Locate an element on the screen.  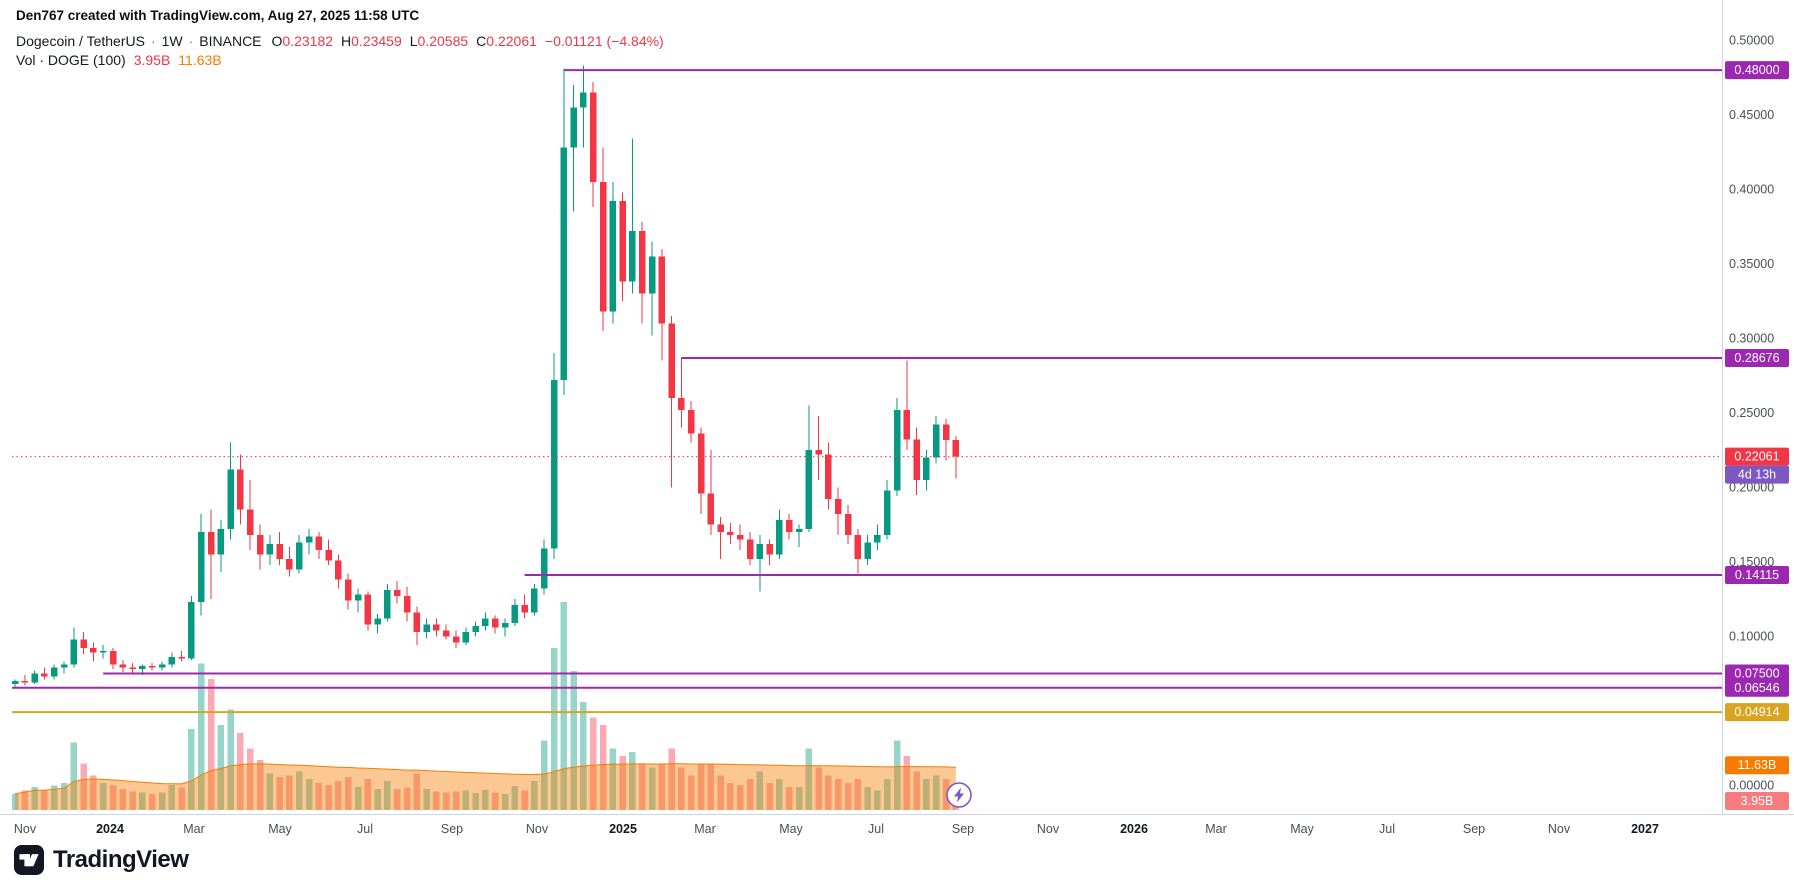
flash-event-icon is located at coordinates (959, 795).